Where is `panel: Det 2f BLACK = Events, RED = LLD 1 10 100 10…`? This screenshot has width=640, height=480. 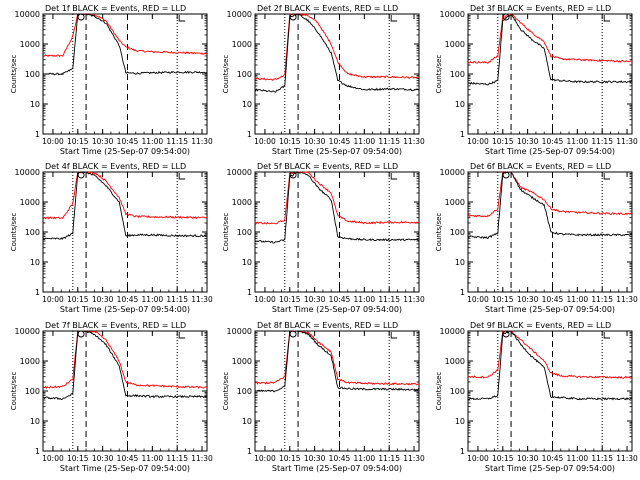 panel: Det 2f BLACK = Events, RED = LLD 1 10 100 10… is located at coordinates (323, 80).